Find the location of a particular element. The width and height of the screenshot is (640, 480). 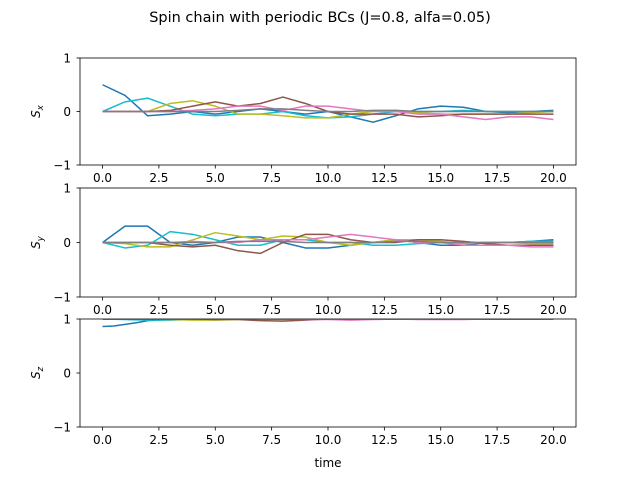

x-axis-label: time is located at coordinates (327, 463).